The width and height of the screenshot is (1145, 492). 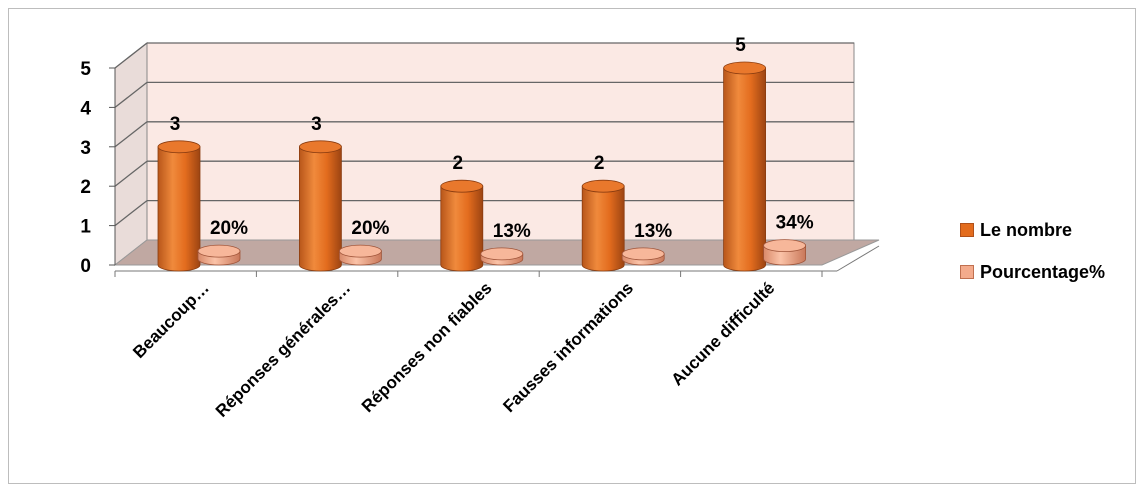 I want to click on y-tick-label: 2, so click(x=85, y=187).